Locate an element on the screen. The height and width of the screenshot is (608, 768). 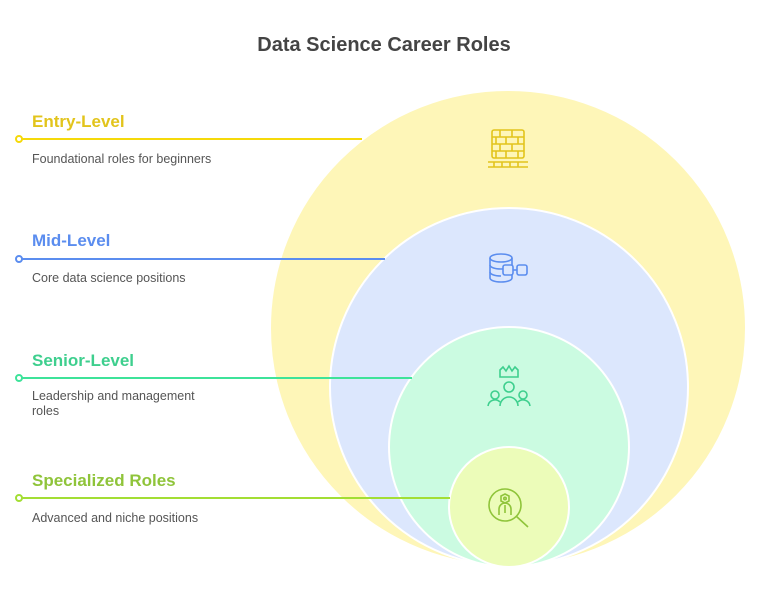
mid-level-label: Mid-Level is located at coordinates (71, 240).